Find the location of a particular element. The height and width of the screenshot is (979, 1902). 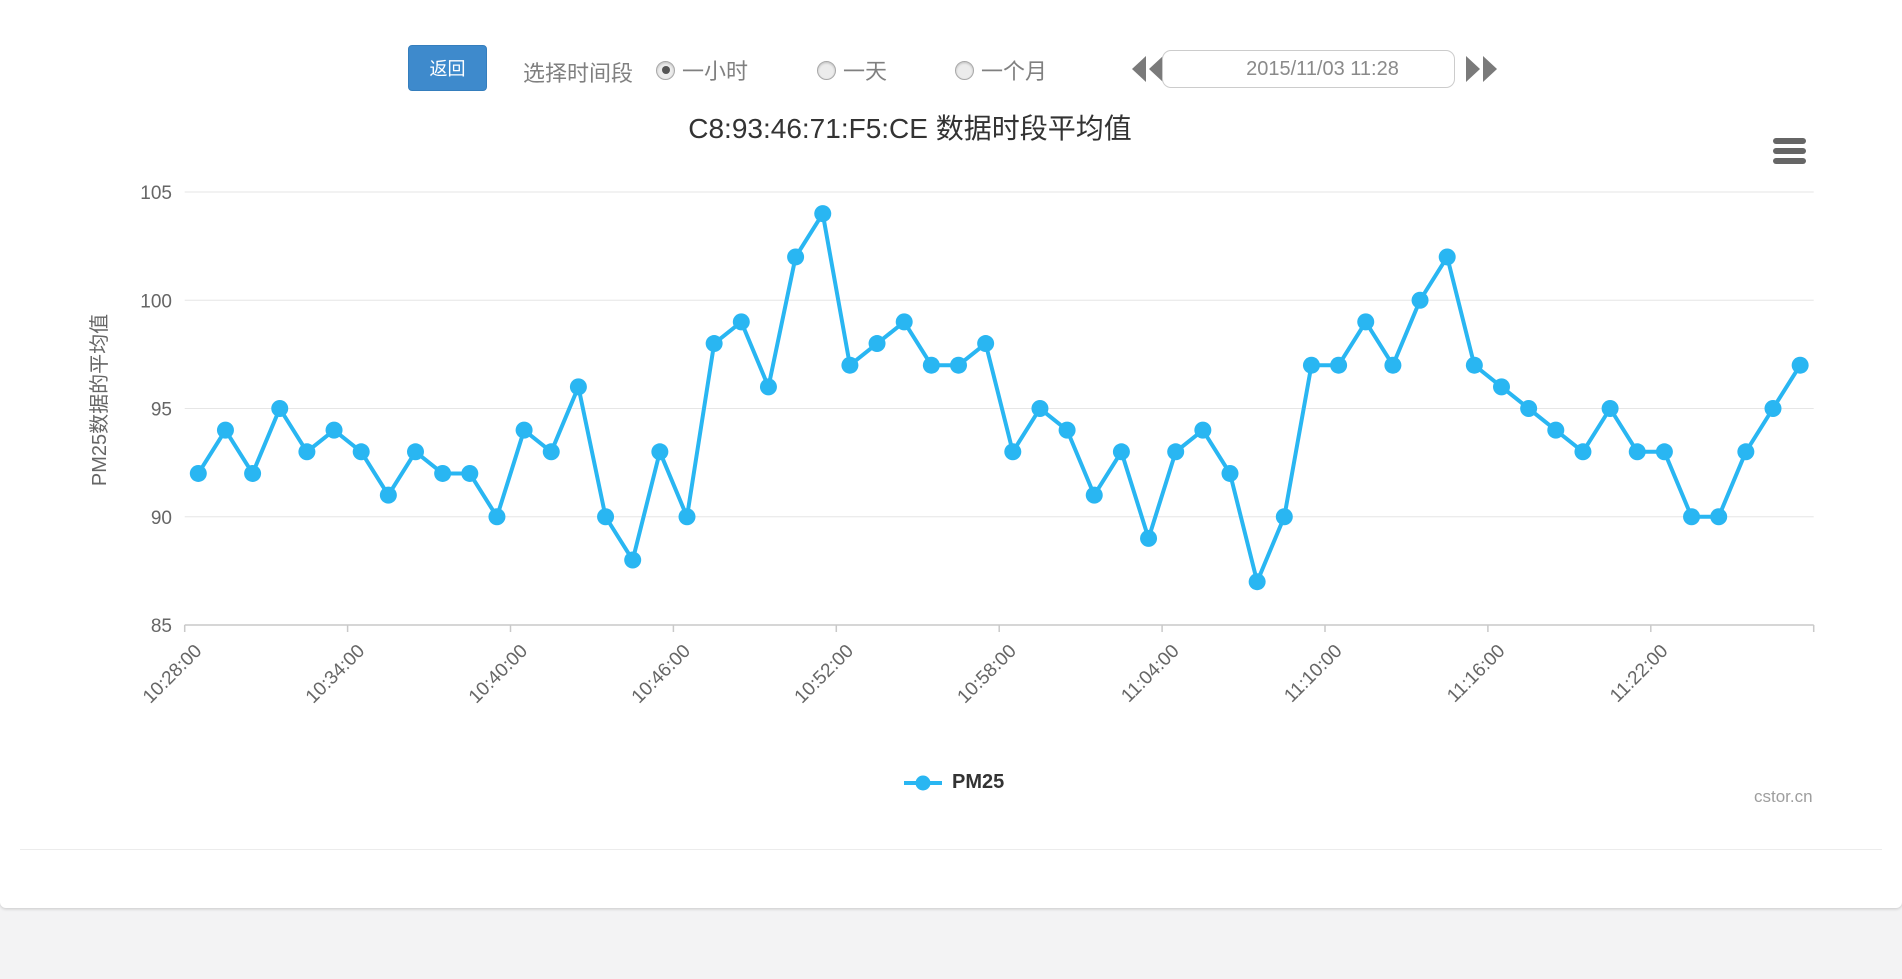

x-axis-tick-label: 10:40:00 is located at coordinates (498, 674).